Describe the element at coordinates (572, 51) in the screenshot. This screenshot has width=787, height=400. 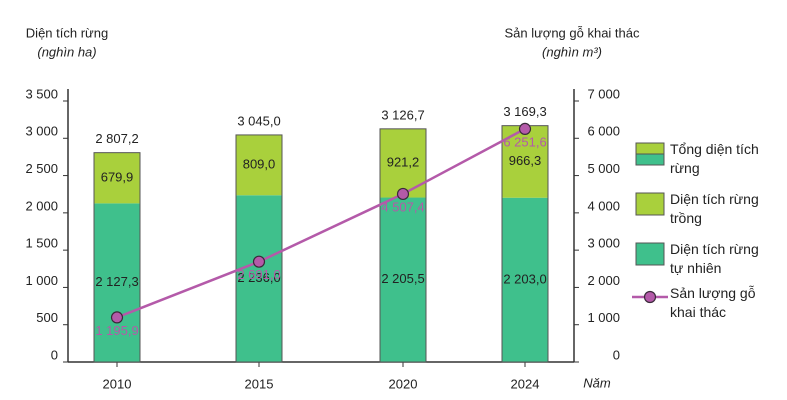
I see `y2-axis-unit: (nghìn m³)` at that location.